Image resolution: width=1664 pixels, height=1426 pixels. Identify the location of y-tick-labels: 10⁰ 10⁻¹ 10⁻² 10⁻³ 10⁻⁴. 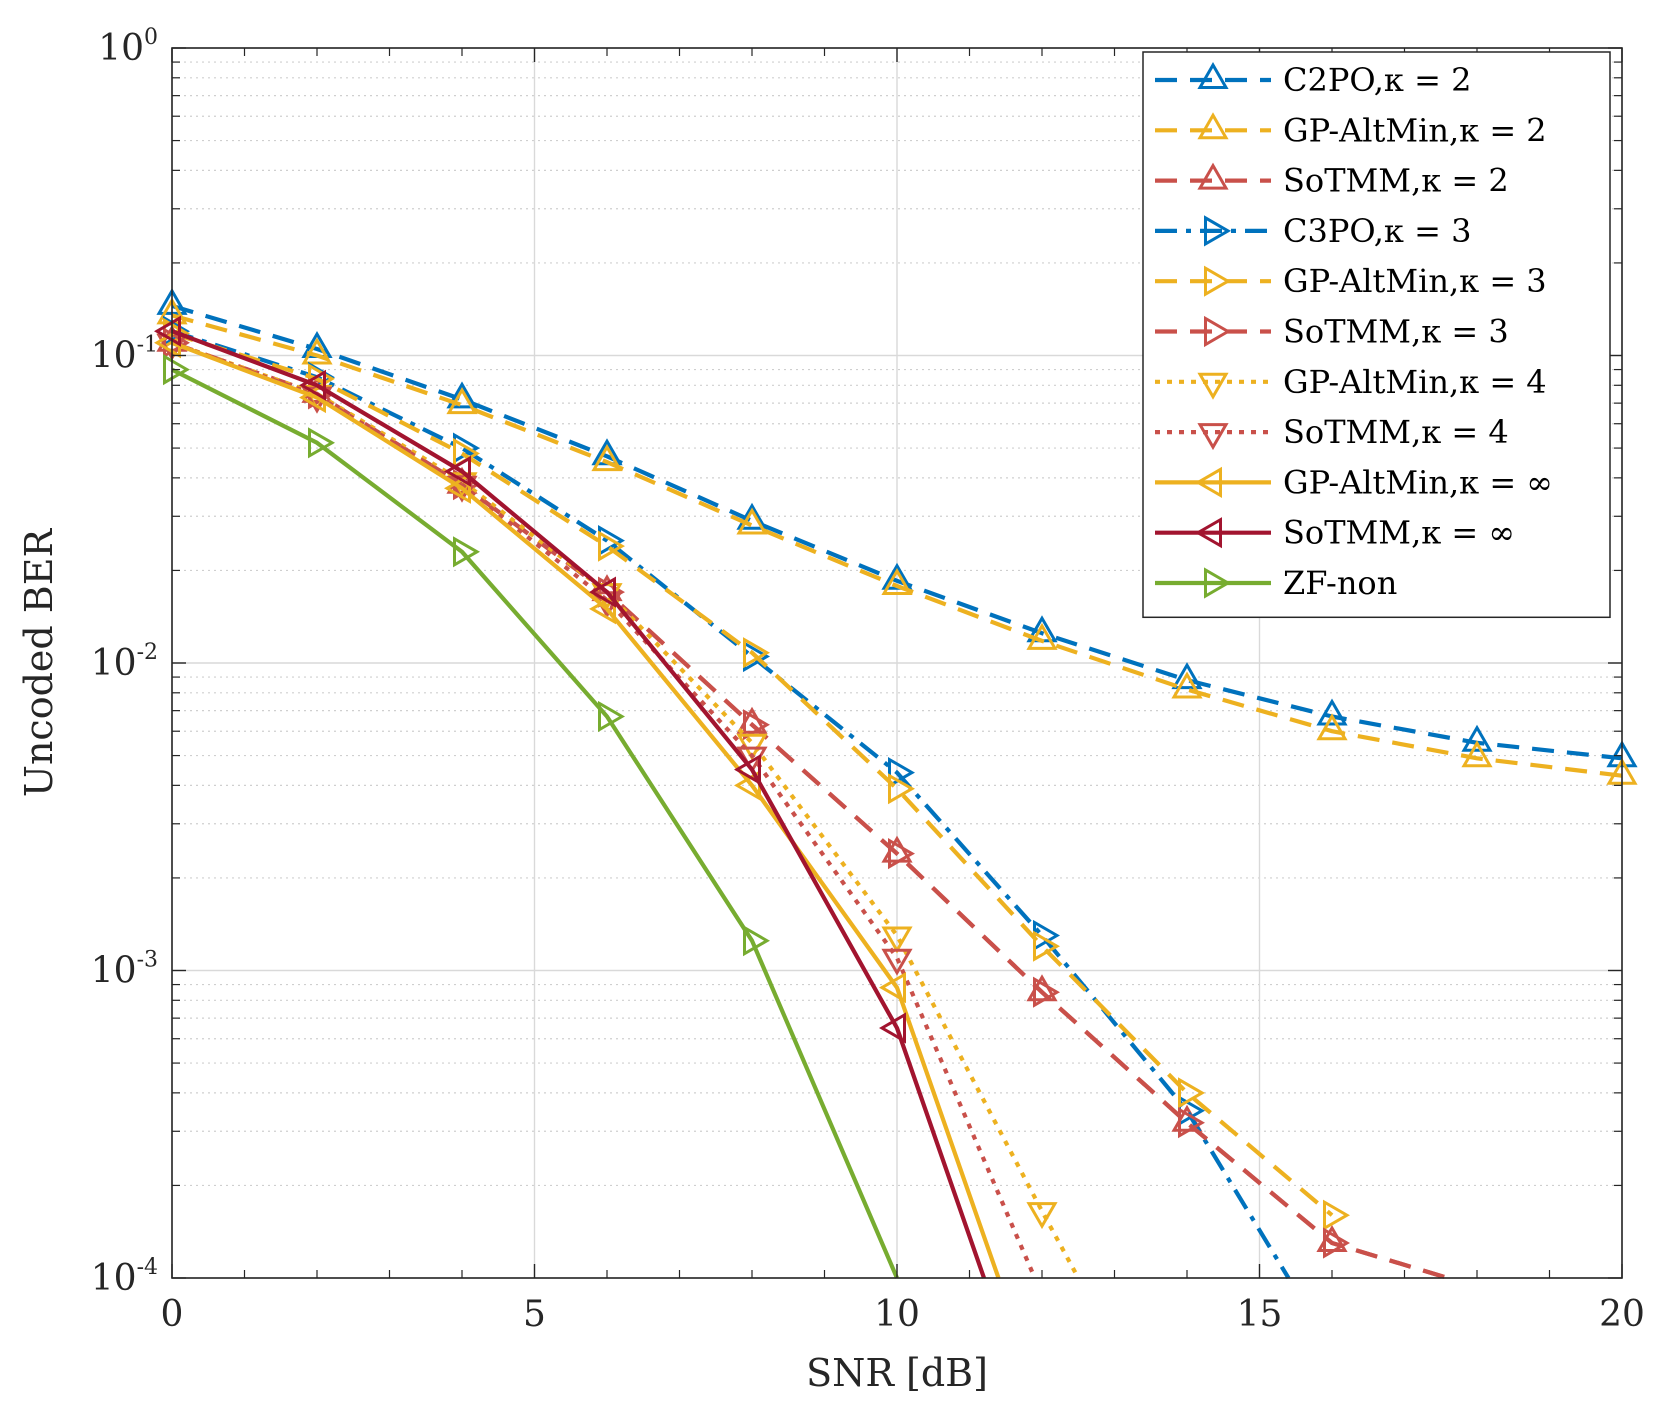
(124, 662).